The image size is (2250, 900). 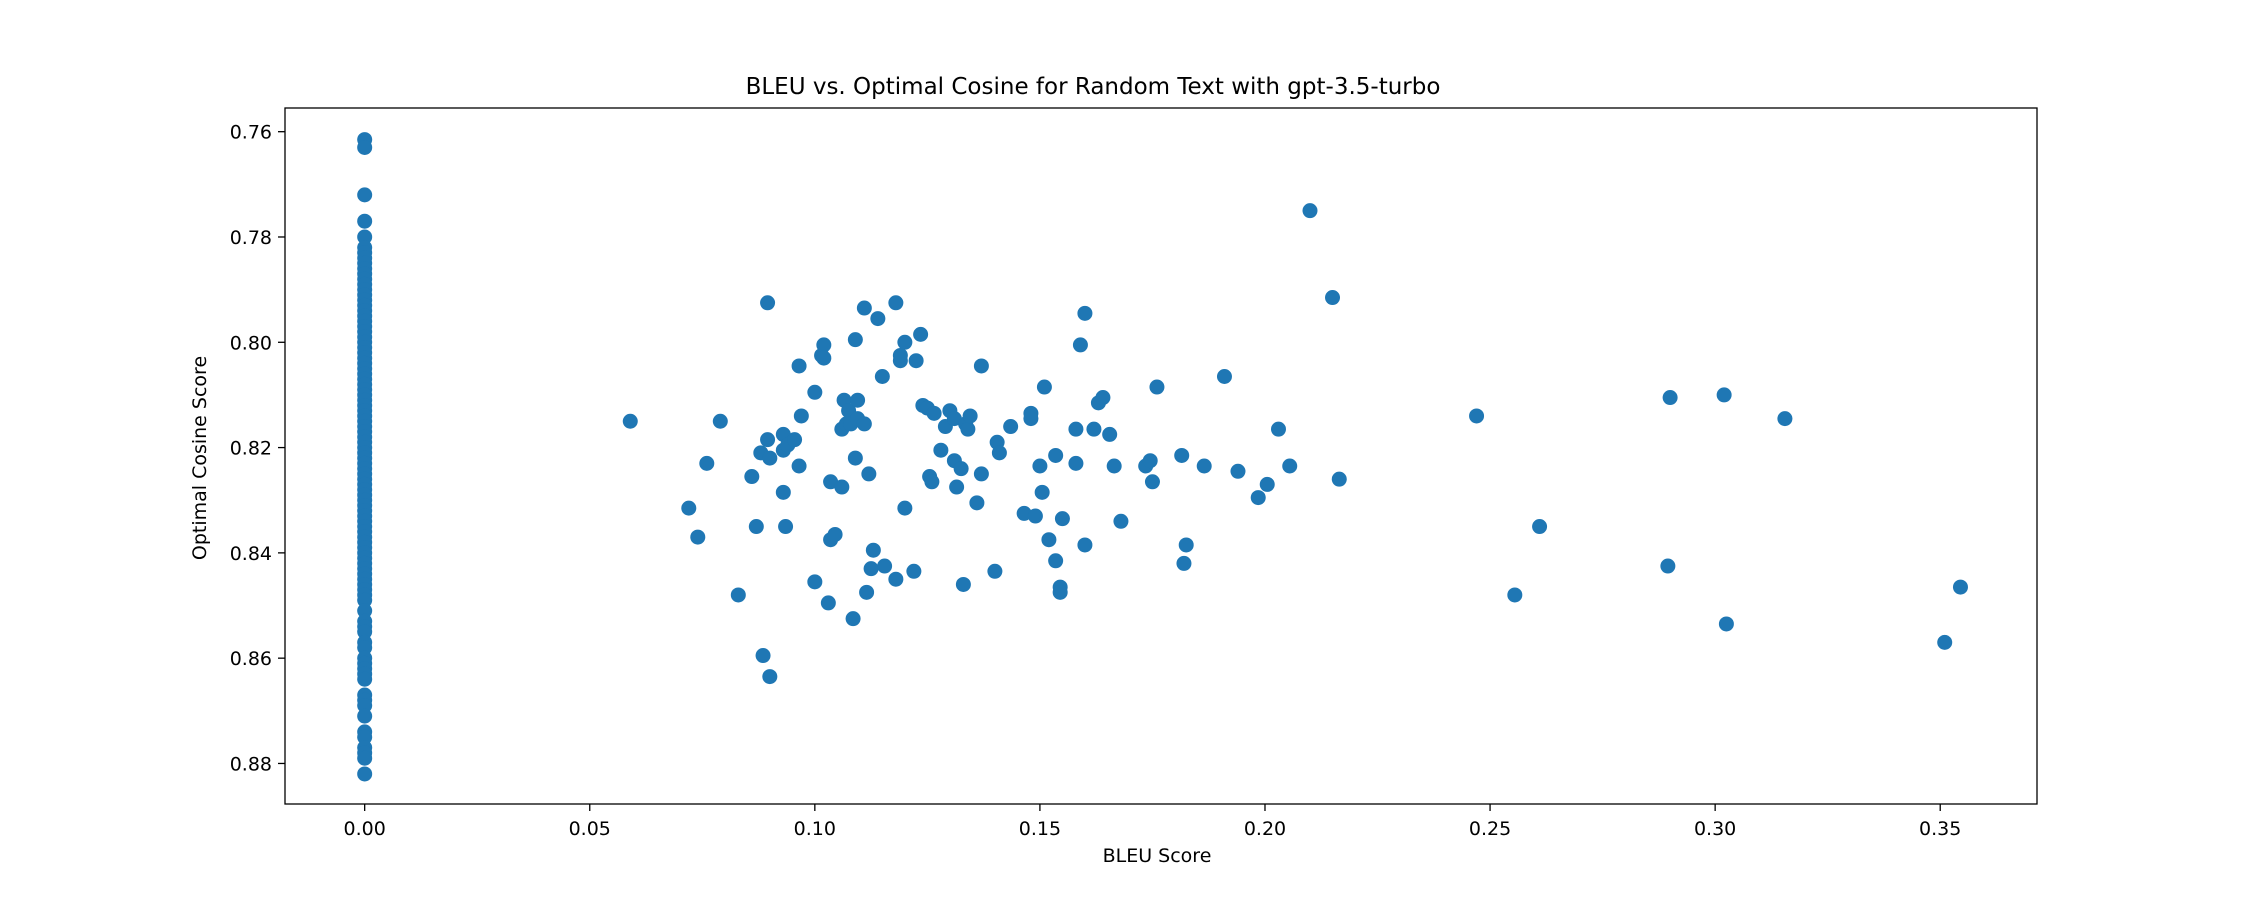 I want to click on x-tick-label: 0.35, so click(x=1940, y=829).